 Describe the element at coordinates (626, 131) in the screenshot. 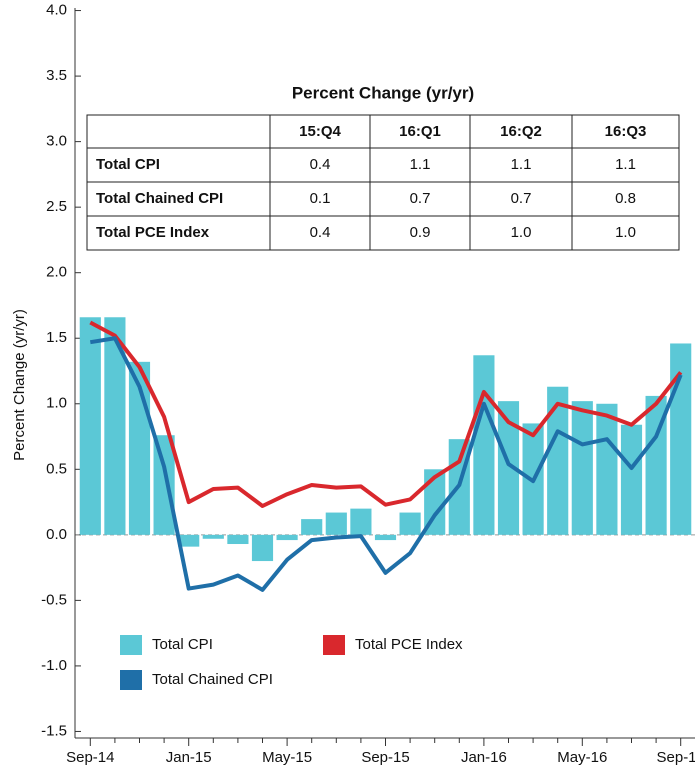

I see `table-header: 16:Q3` at that location.